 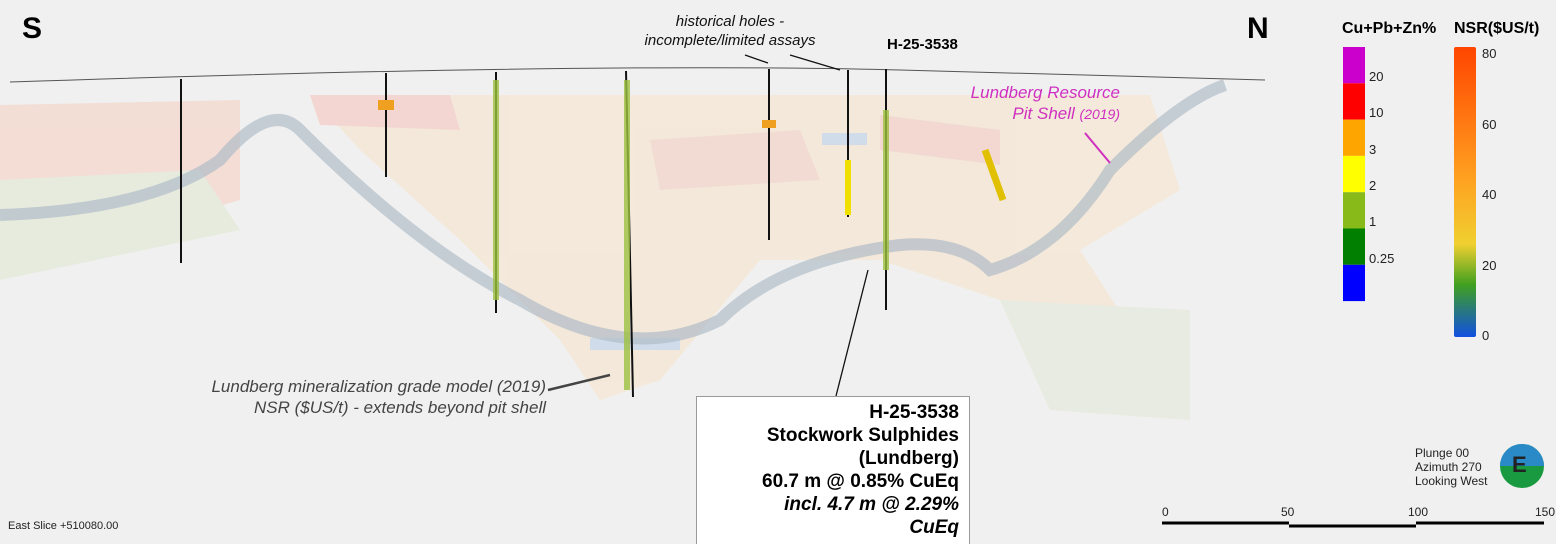 What do you see at coordinates (1486, 335) in the screenshot?
I see `nsr-legend-label: 0` at bounding box center [1486, 335].